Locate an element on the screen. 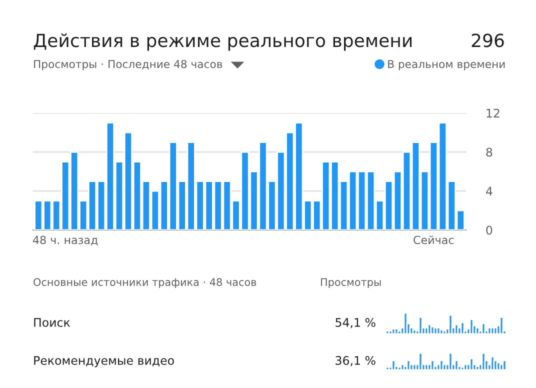 The width and height of the screenshot is (536, 388). y-tick-label: 0 is located at coordinates (489, 230).